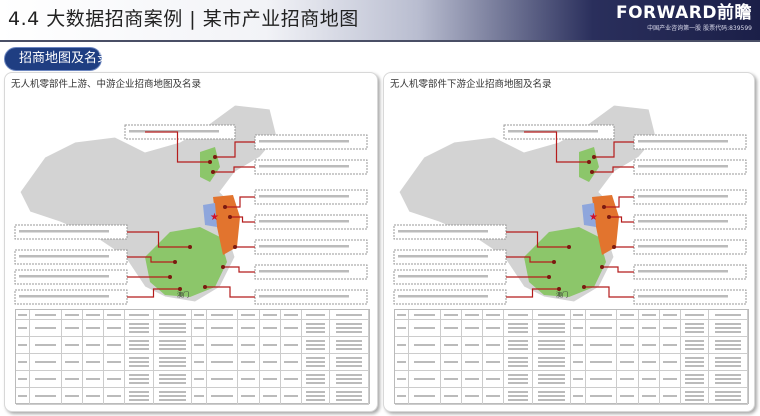 The width and height of the screenshot is (760, 416). What do you see at coordinates (589, 215) in the screenshot?
I see `map-region-blue` at bounding box center [589, 215].